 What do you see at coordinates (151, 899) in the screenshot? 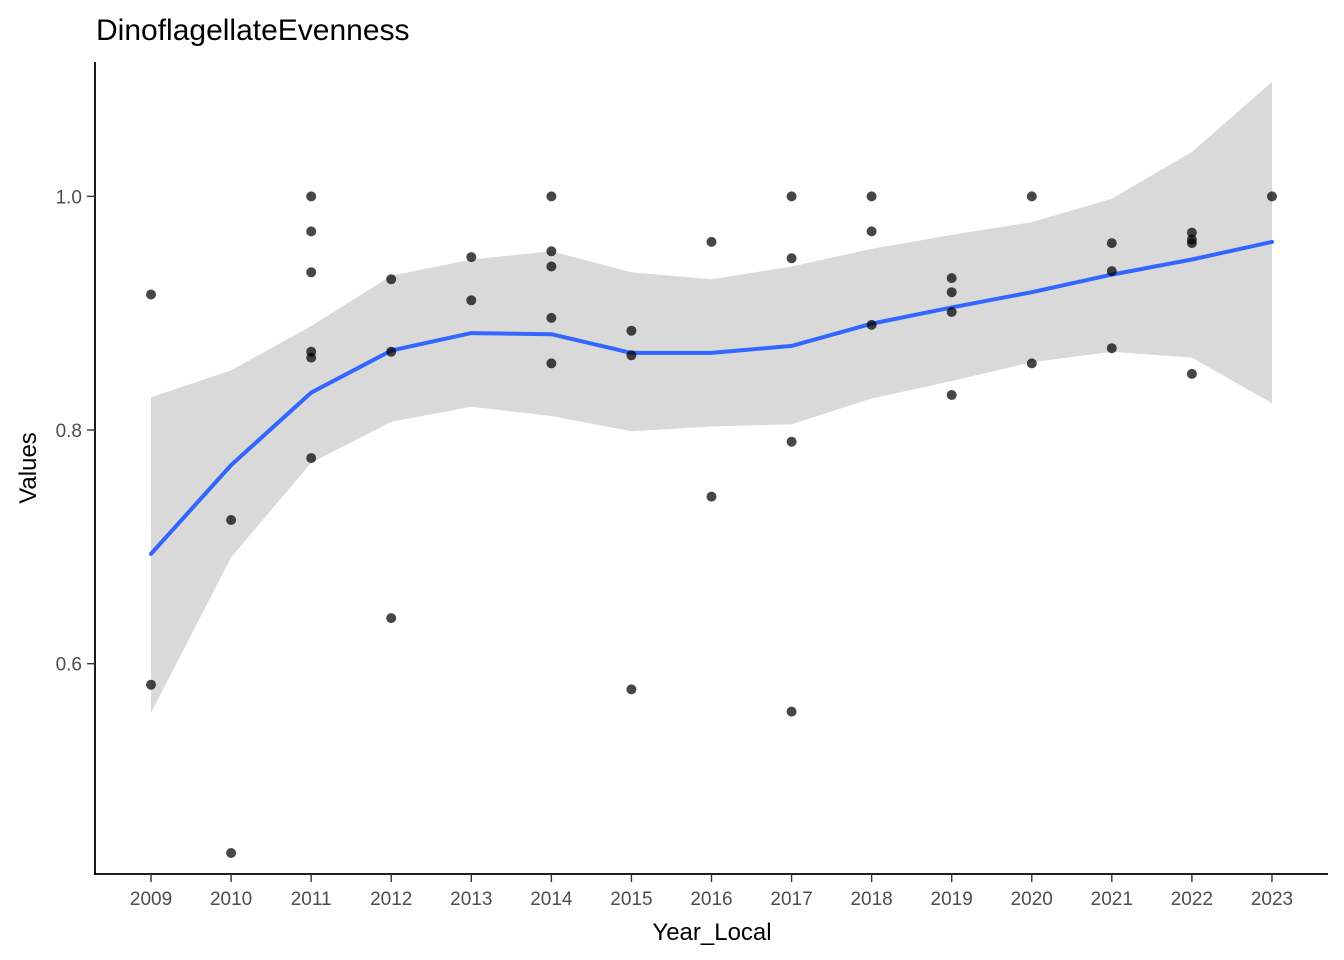
I see `x-tick-label: 2009` at bounding box center [151, 899].